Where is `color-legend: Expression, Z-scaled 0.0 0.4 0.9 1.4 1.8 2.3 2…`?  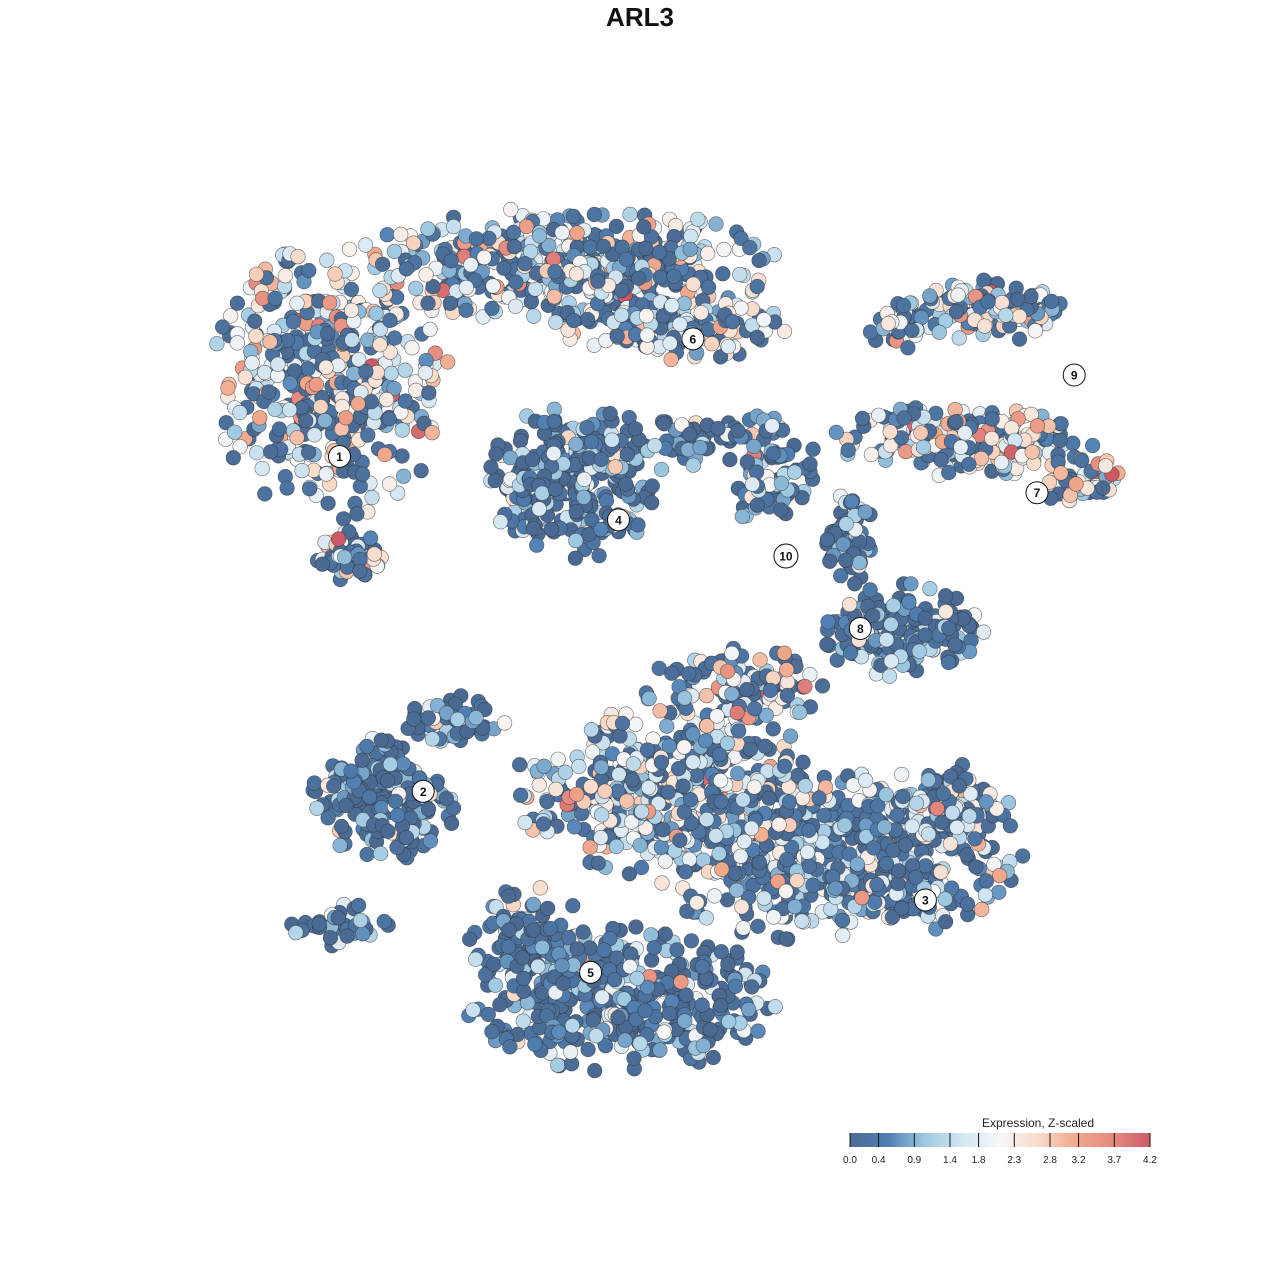
color-legend: Expression, Z-scaled 0.0 0.4 0.9 1.4 1.8 2.3 2… is located at coordinates (1000, 1141).